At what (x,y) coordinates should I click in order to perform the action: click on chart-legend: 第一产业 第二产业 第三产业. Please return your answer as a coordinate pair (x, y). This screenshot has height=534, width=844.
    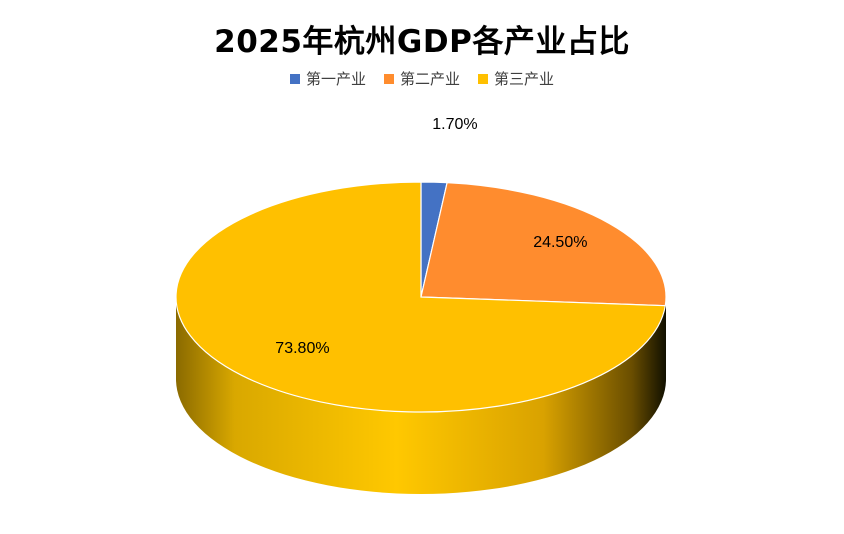
    Looking at the image, I should click on (422, 78).